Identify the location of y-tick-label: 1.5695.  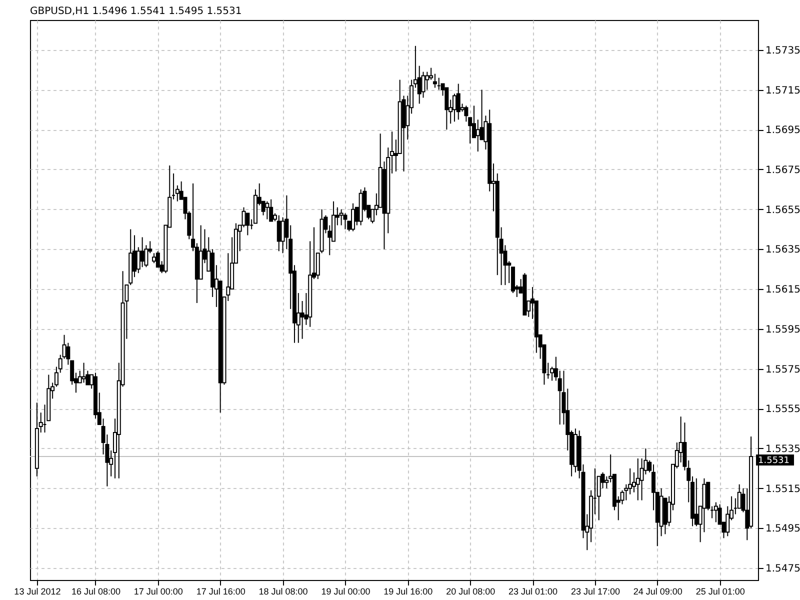
(783, 130).